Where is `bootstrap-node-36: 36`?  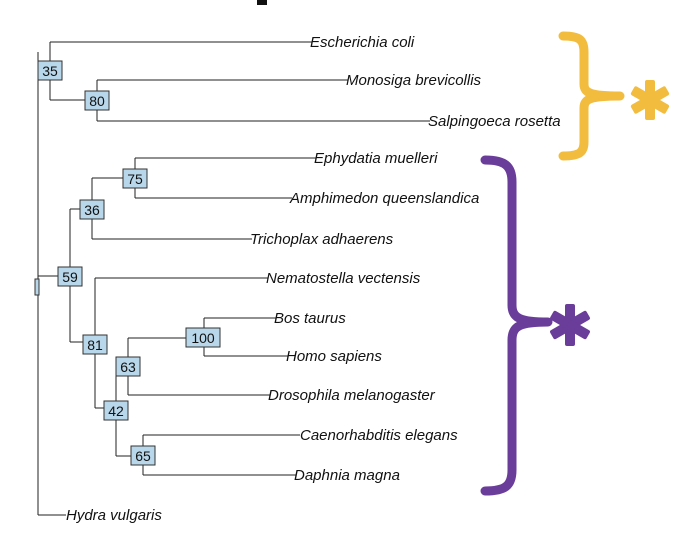
bootstrap-node-36: 36 is located at coordinates (92, 209).